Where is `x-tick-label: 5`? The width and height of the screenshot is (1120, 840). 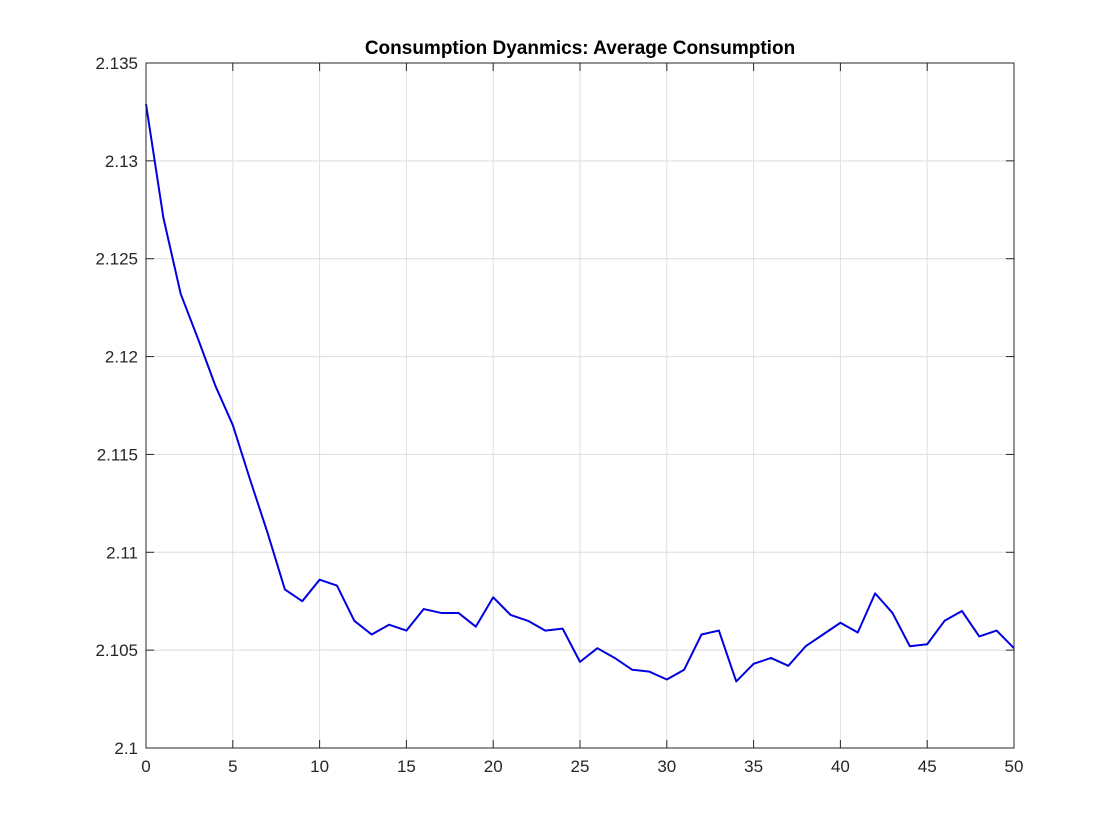 x-tick-label: 5 is located at coordinates (232, 766).